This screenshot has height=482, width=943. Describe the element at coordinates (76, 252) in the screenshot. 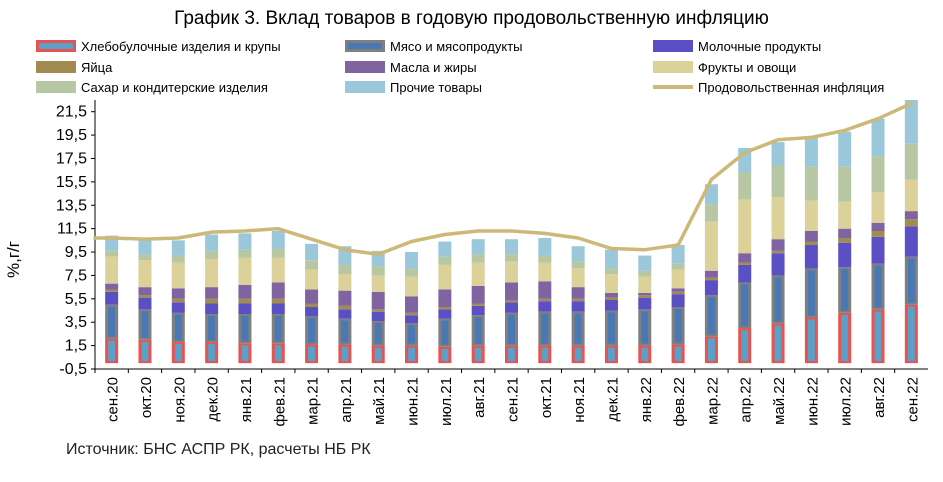

I see `y-tick-label: 9,5` at that location.